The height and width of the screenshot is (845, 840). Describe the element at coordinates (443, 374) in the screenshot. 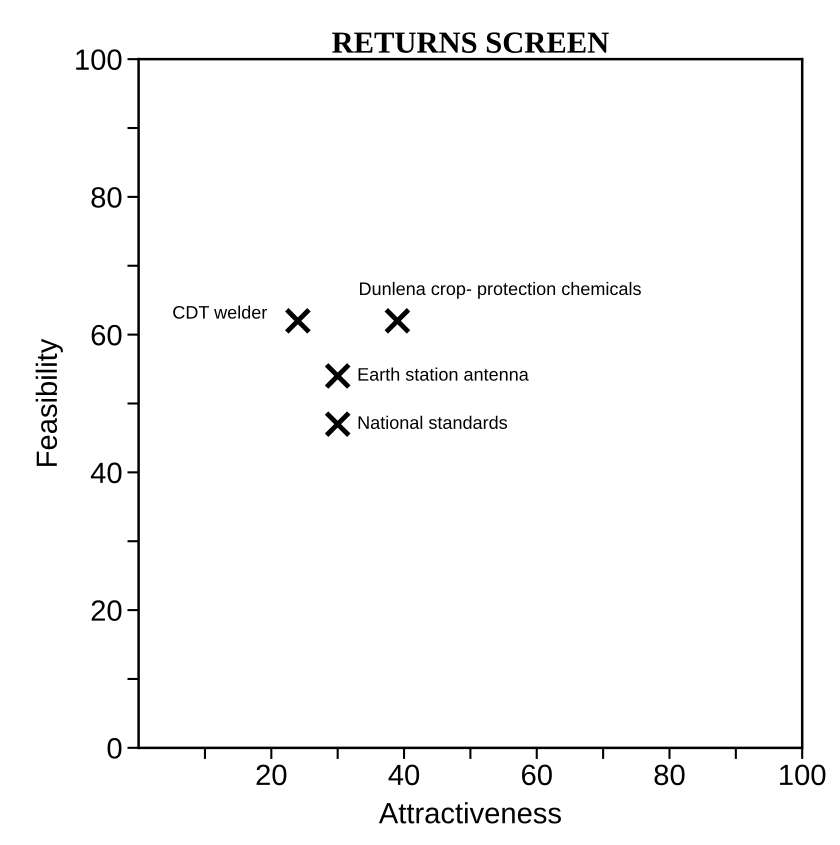

I see `annotation: Earth station antenna` at that location.